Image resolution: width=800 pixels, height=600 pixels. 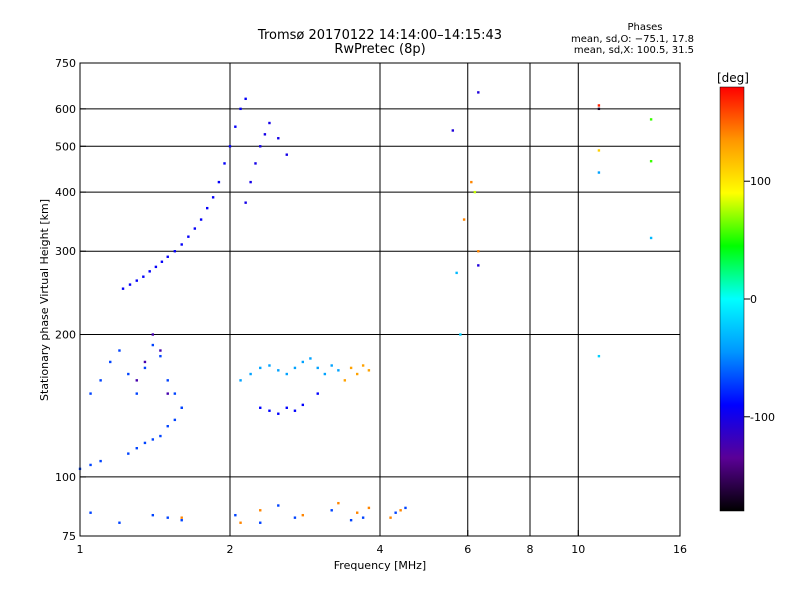 What do you see at coordinates (380, 565) in the screenshot?
I see `x-axis-label: Frequency [MHz]` at bounding box center [380, 565].